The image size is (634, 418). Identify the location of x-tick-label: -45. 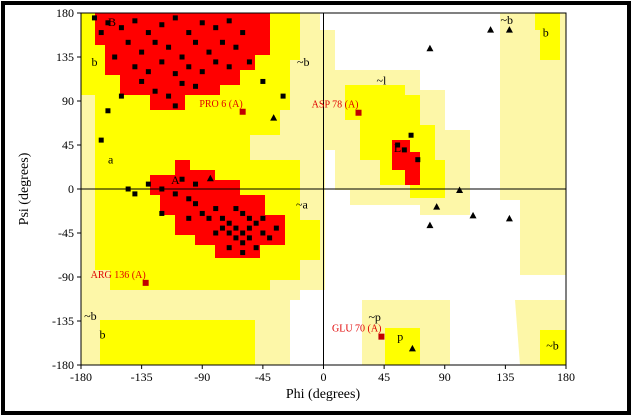
(263, 377).